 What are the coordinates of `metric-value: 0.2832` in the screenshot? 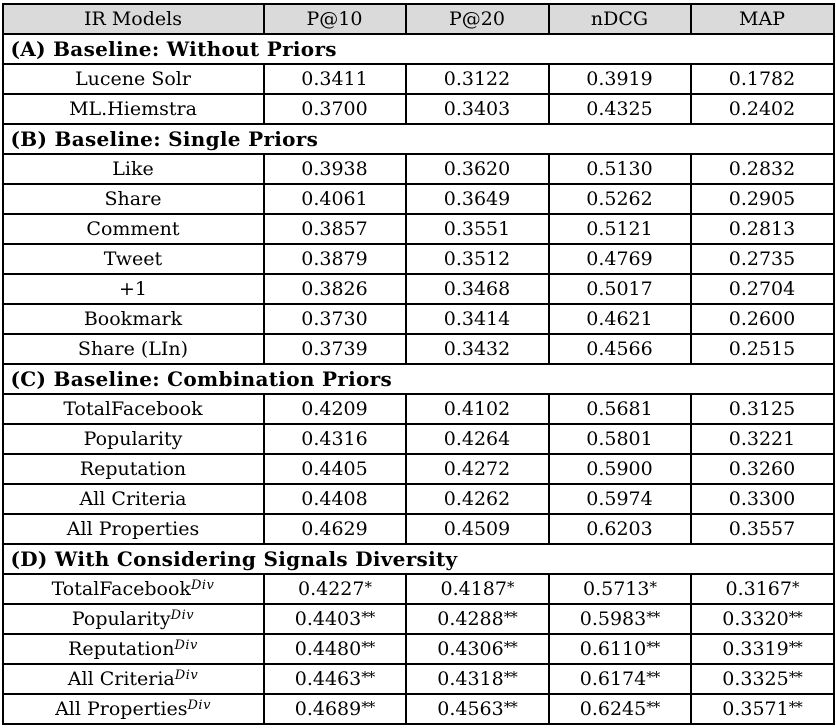 It's located at (762, 169).